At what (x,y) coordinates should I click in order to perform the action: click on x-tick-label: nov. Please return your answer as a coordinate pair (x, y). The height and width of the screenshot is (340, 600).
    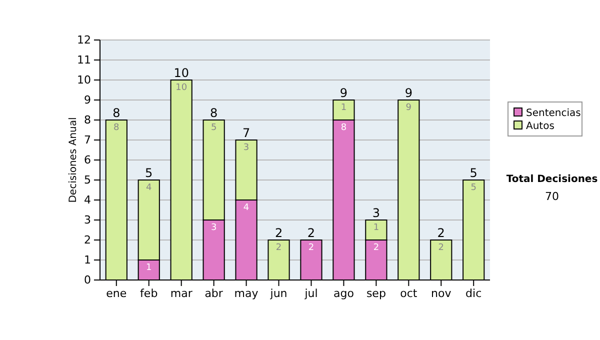
    Looking at the image, I should click on (441, 293).